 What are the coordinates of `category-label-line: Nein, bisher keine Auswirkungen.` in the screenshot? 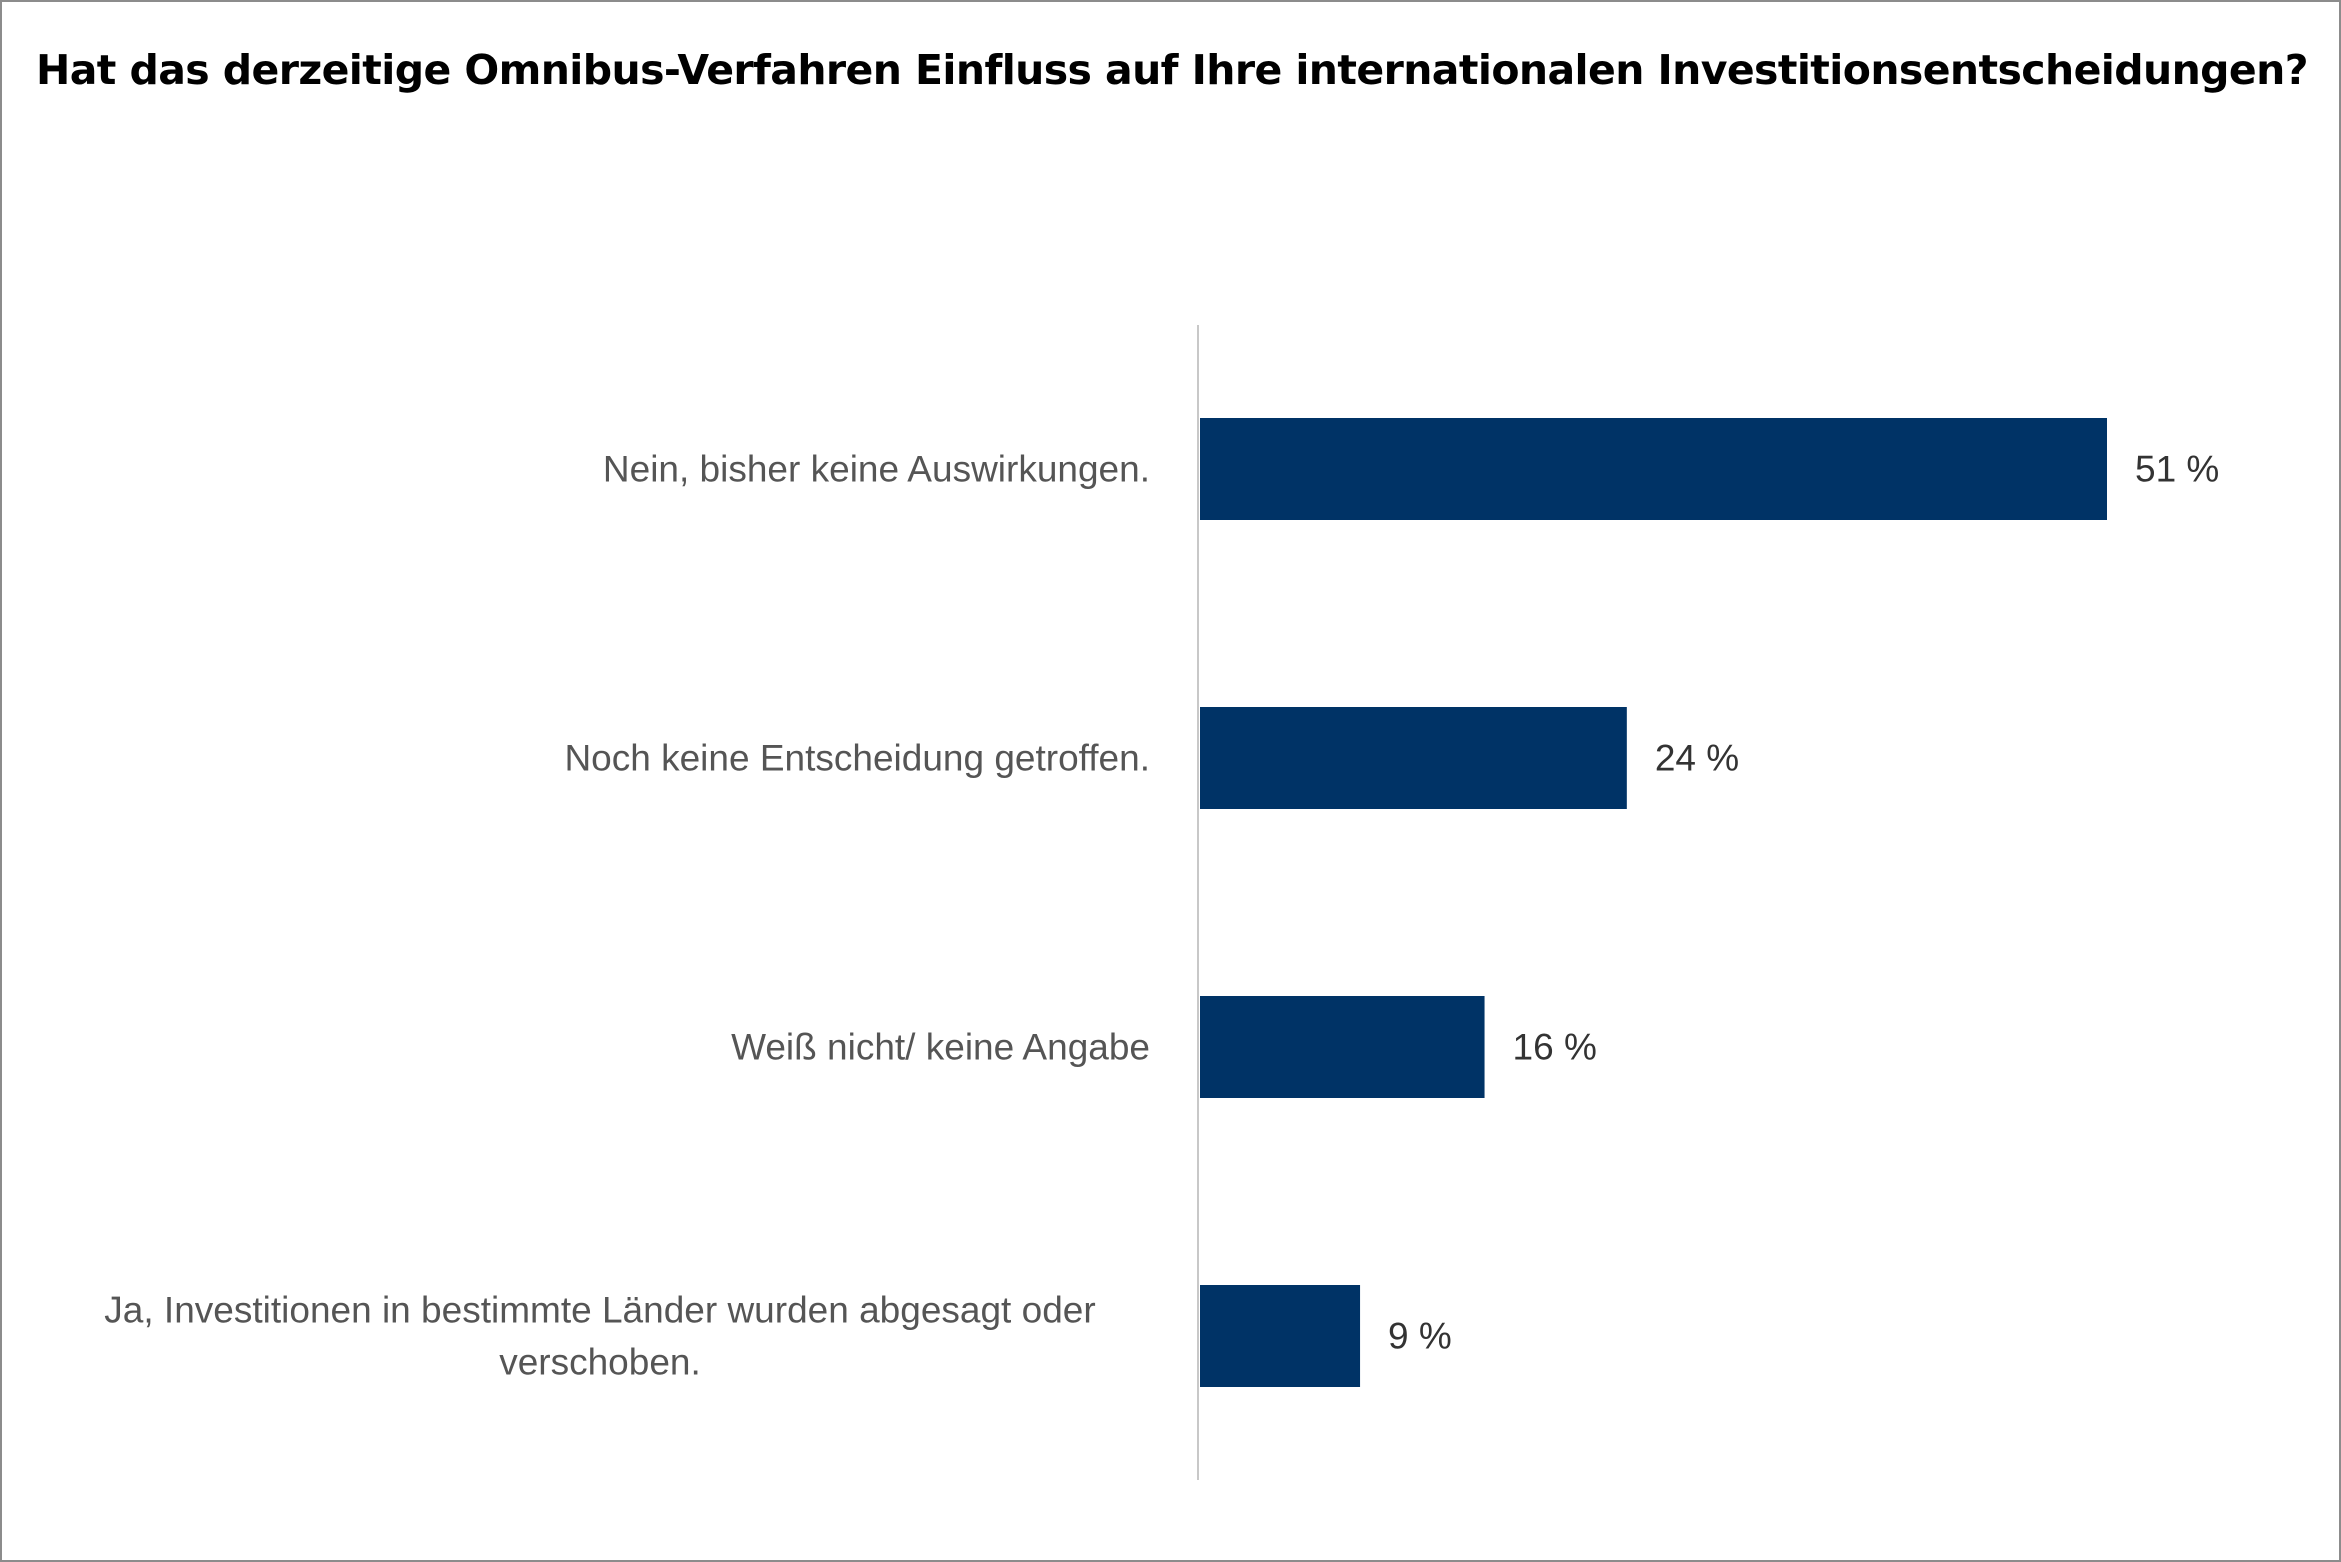 It's located at (876, 469).